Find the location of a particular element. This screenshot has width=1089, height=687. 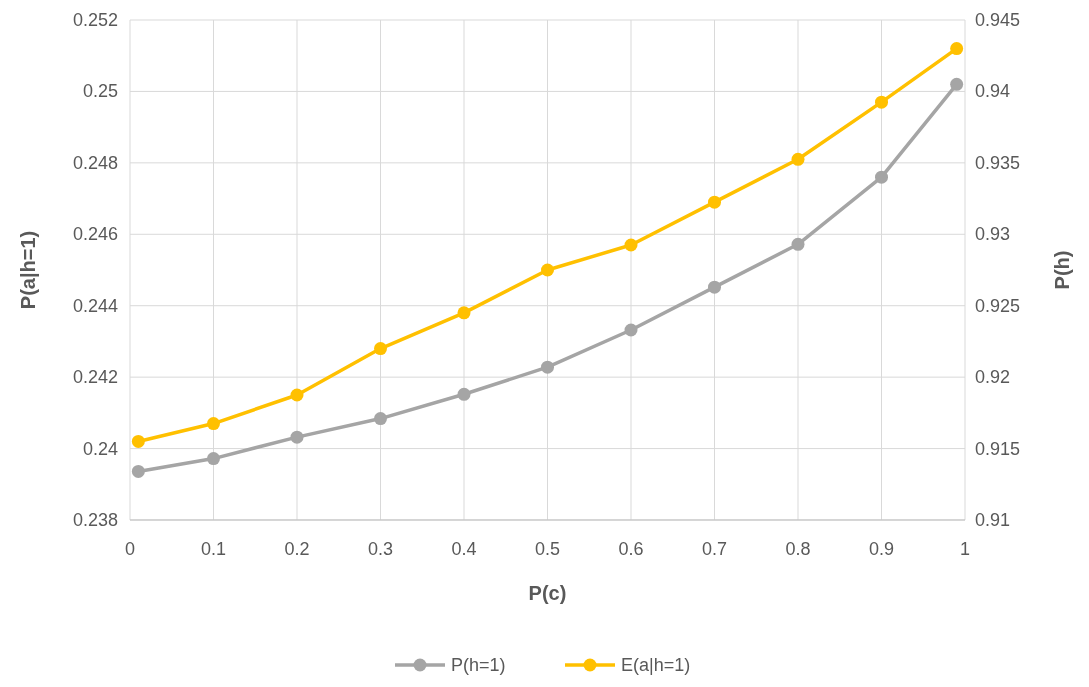

y-tick-label: 0.246 is located at coordinates (95, 234).